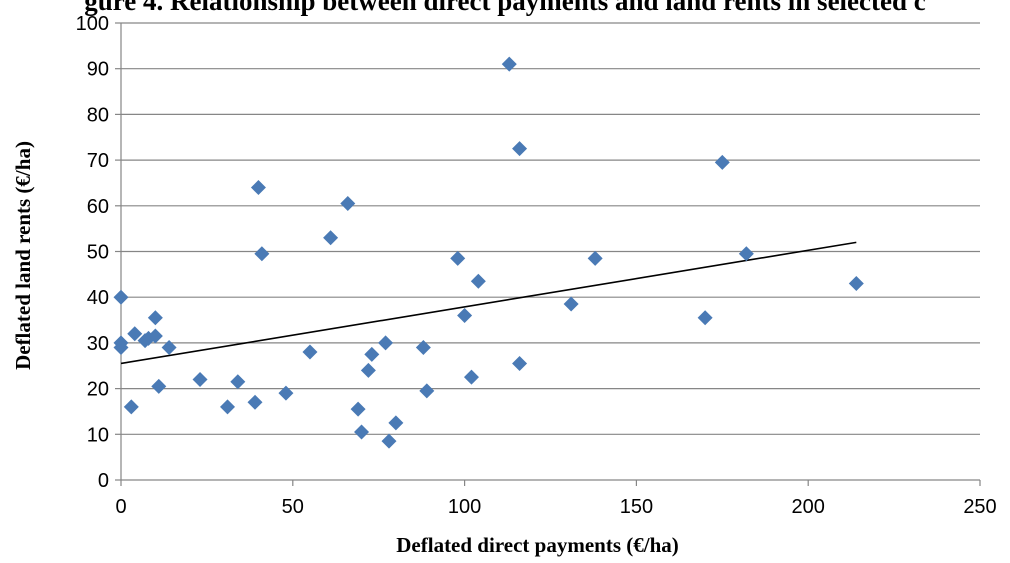  Describe the element at coordinates (555, 507) in the screenshot. I see `x-tick-labels: 0 50 100 150 200 250` at that location.